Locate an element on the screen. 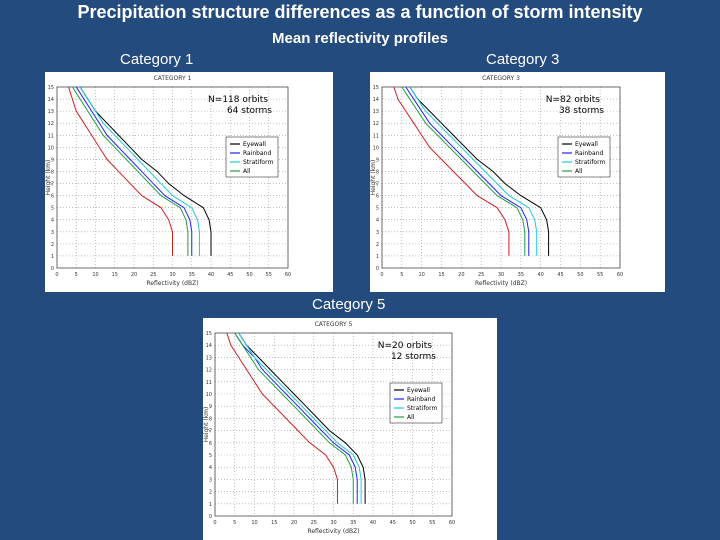 Image resolution: width=720 pixels, height=540 pixels. annotation: 38 storms is located at coordinates (581, 111).